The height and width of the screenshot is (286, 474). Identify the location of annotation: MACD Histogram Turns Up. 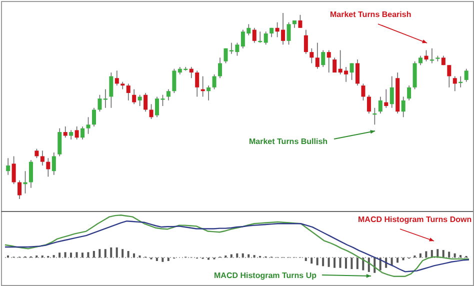
(265, 275).